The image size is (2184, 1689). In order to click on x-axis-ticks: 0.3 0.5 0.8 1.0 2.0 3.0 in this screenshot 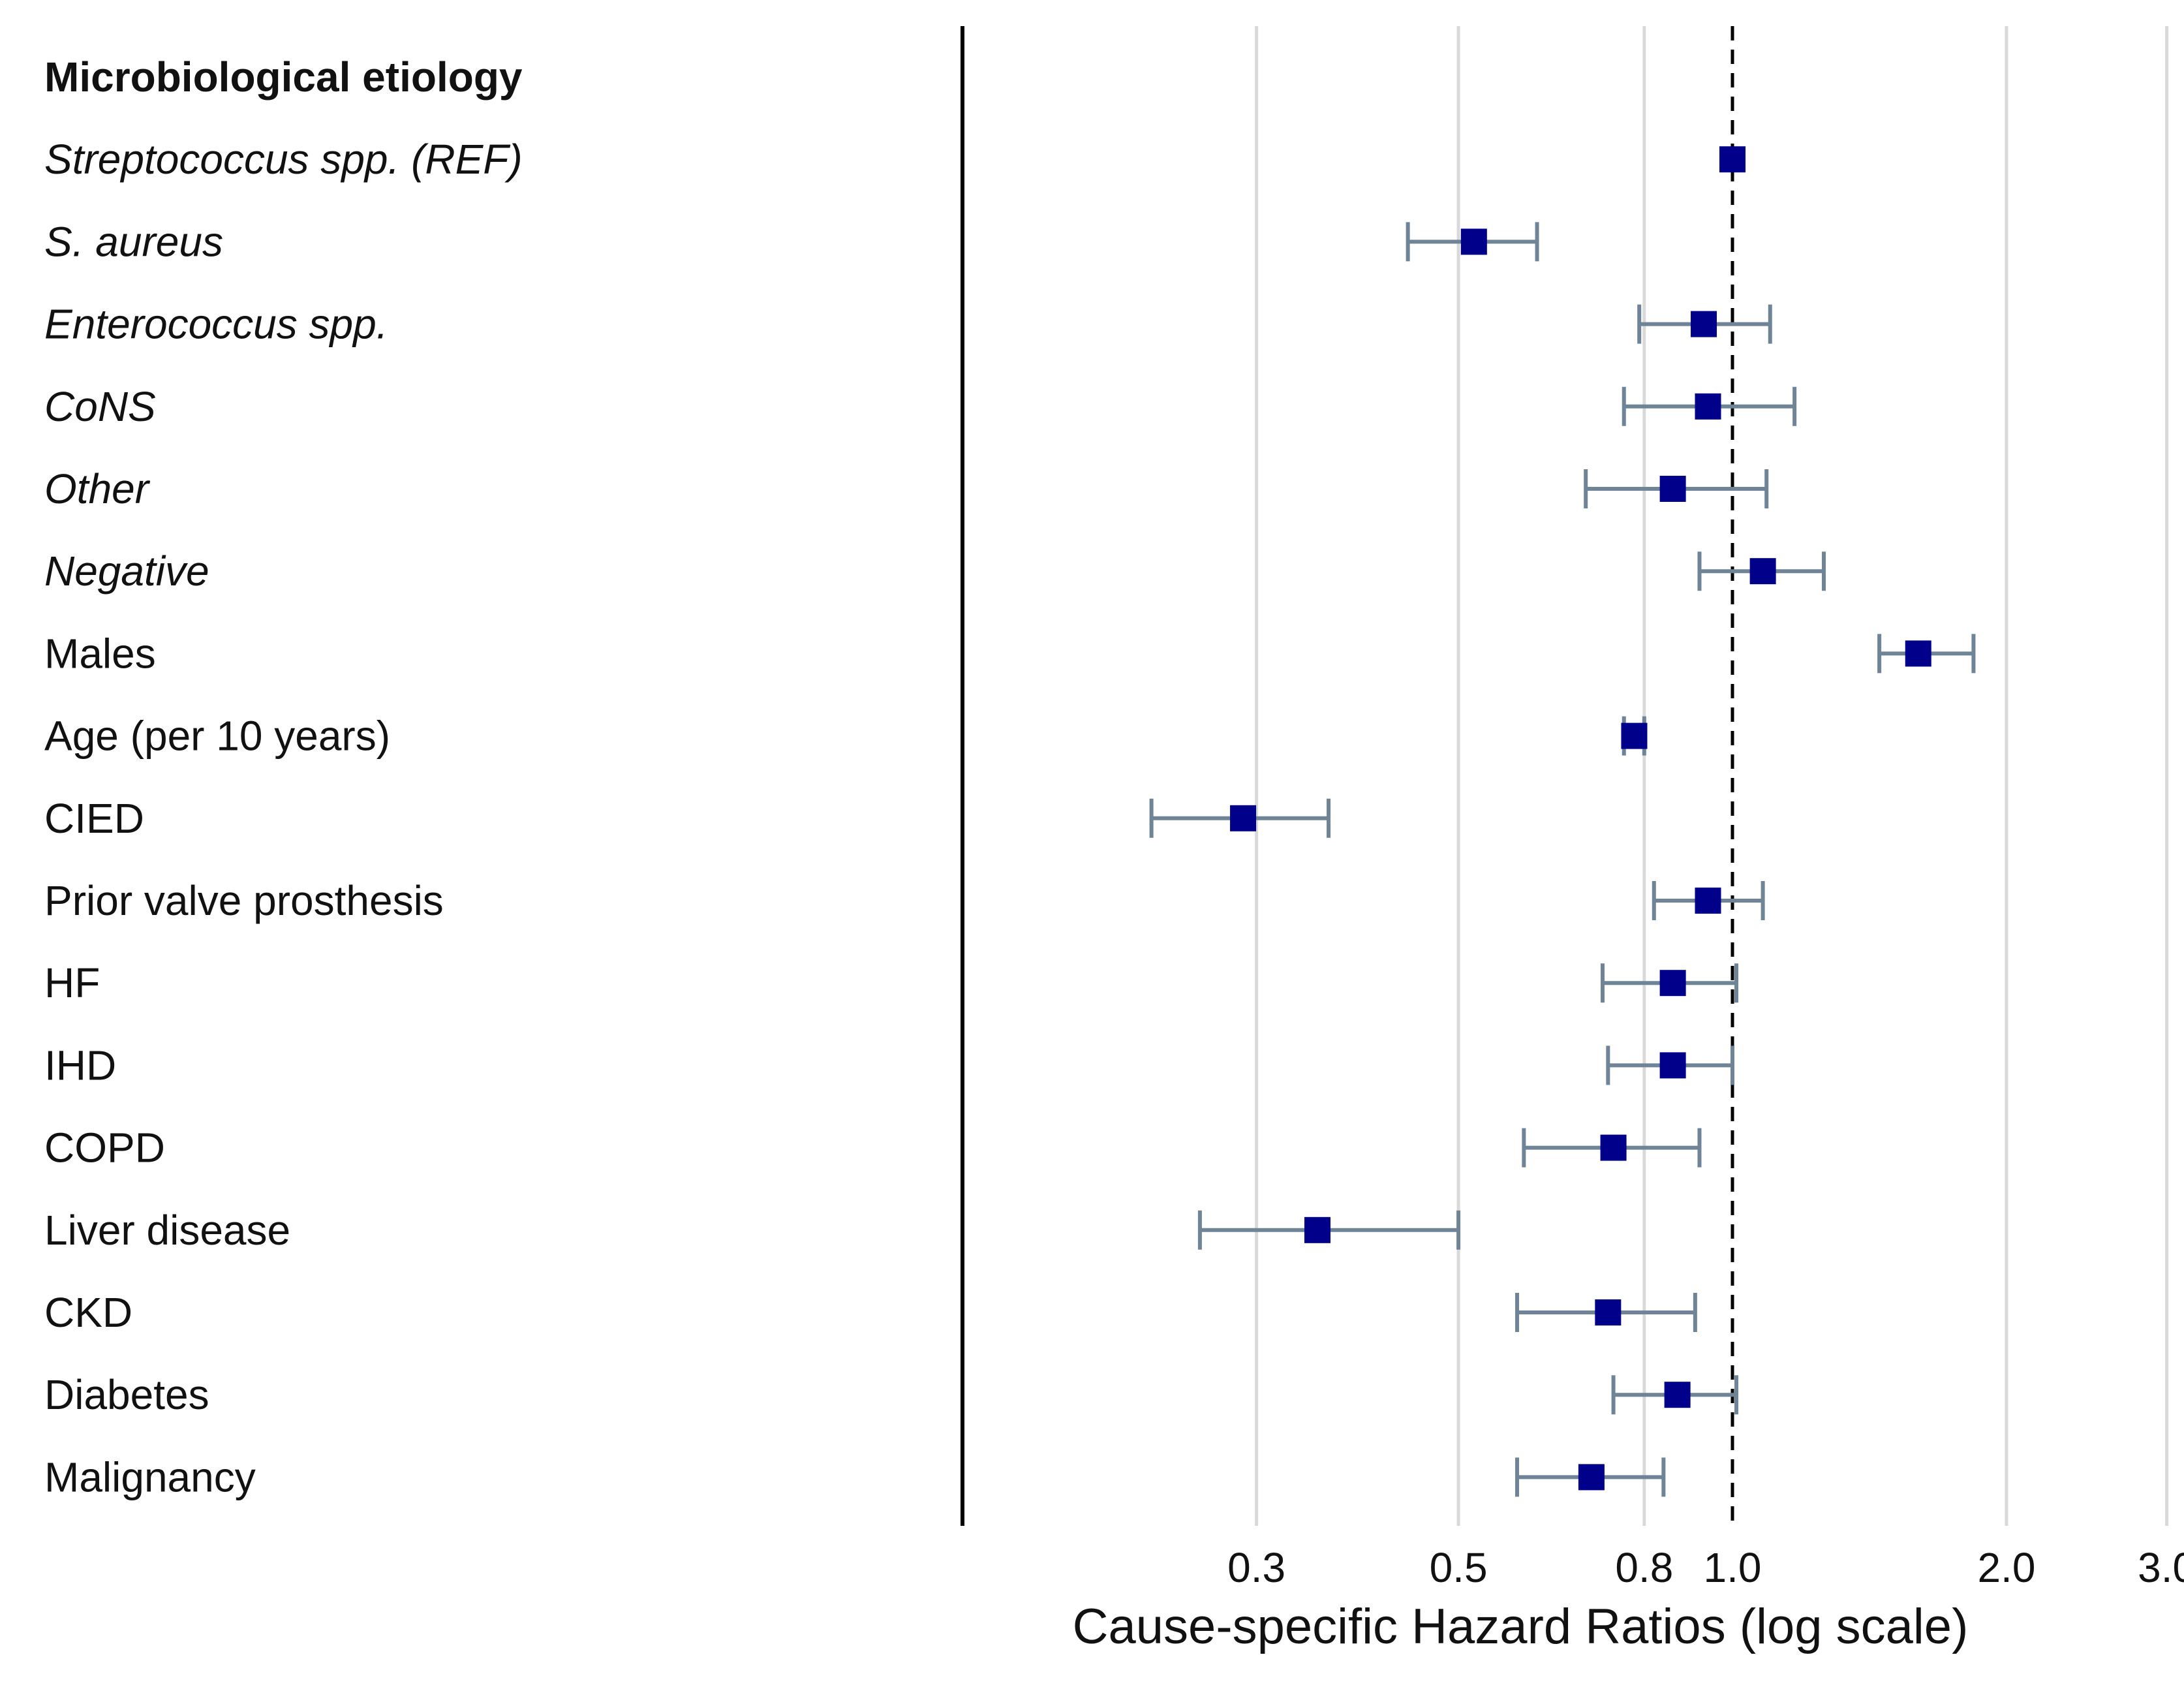, I will do `click(1706, 1567)`.